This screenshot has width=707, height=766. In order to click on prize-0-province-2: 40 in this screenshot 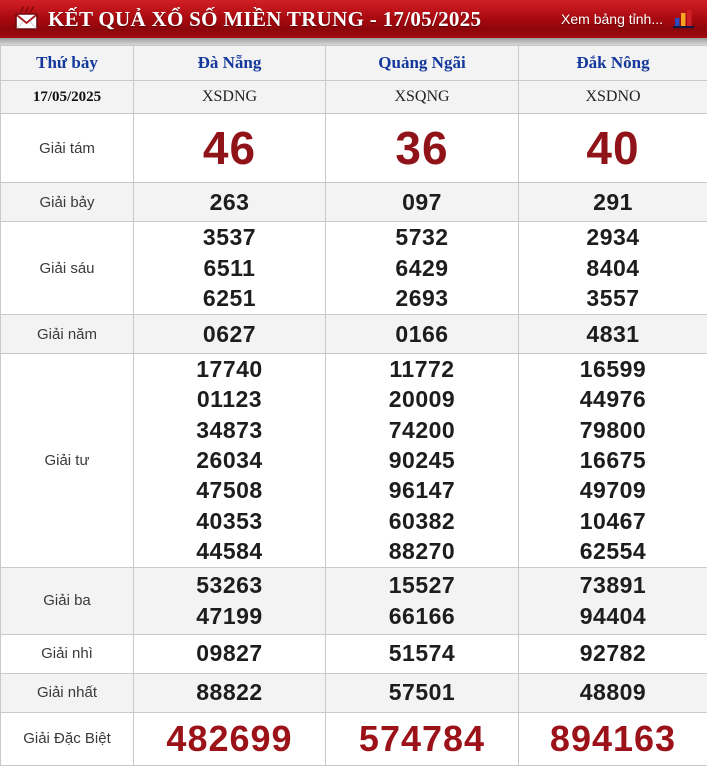, I will do `click(613, 148)`.